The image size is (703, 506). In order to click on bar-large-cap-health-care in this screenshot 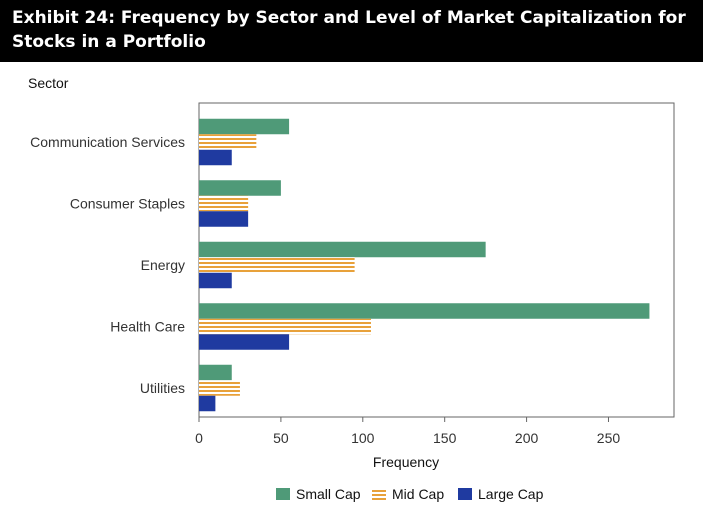, I will do `click(244, 342)`.